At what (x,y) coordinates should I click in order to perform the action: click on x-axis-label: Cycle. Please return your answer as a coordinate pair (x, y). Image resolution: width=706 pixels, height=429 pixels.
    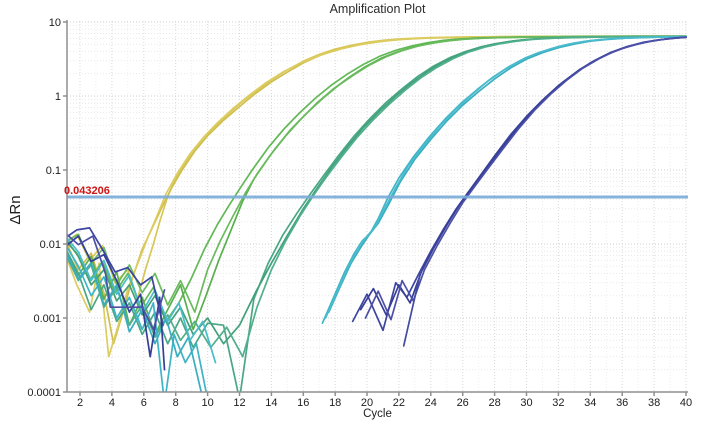
    Looking at the image, I should click on (377, 414).